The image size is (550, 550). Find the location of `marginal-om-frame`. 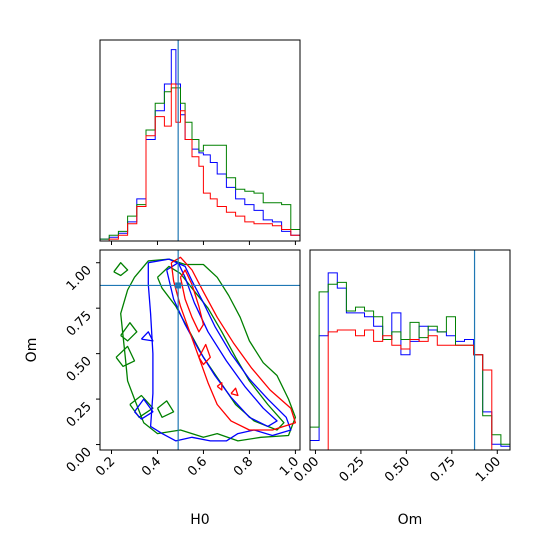

marginal-om-frame is located at coordinates (410, 350).